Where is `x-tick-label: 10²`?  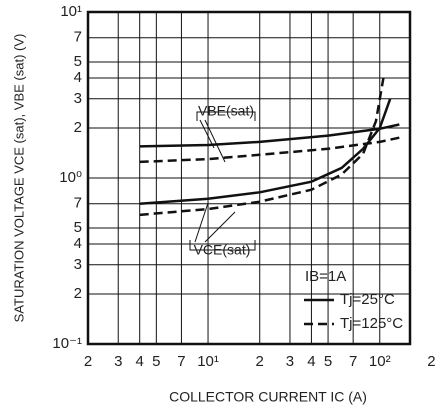 x-tick-label: 10² is located at coordinates (380, 361).